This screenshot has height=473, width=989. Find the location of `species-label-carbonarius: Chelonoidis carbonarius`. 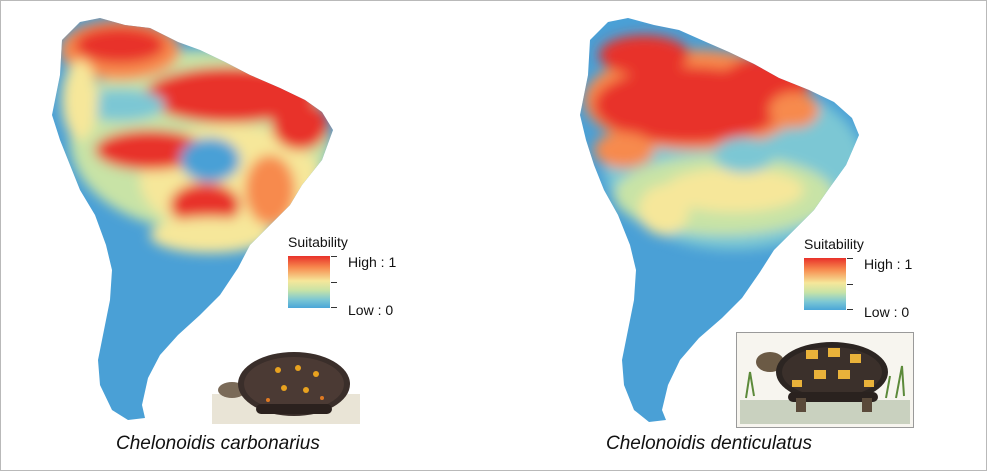

species-label-carbonarius: Chelonoidis carbonarius is located at coordinates (218, 443).